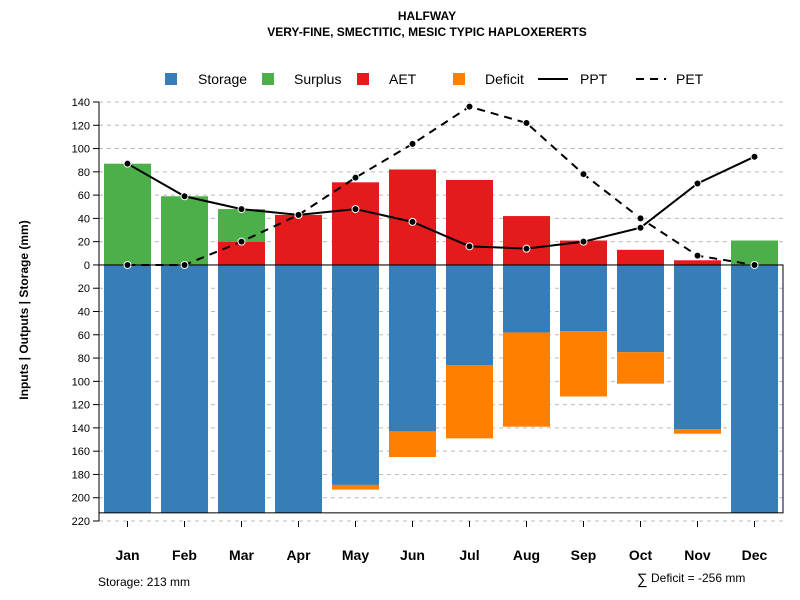  Describe the element at coordinates (697, 555) in the screenshot. I see `x-tick-label: Nov` at that location.